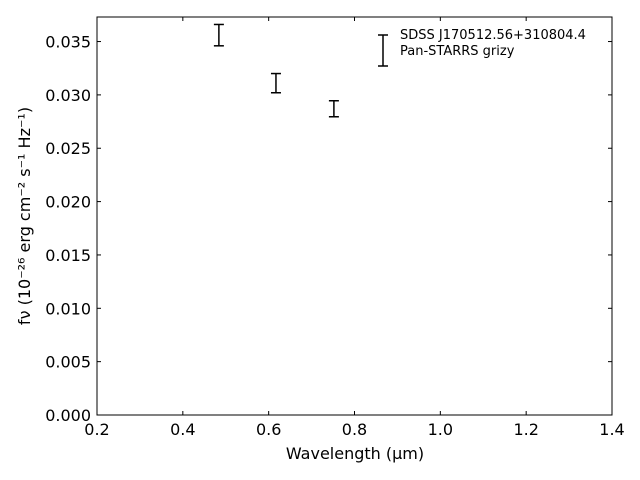  Describe the element at coordinates (68, 202) in the screenshot. I see `y-tick-label: 0.020` at that location.